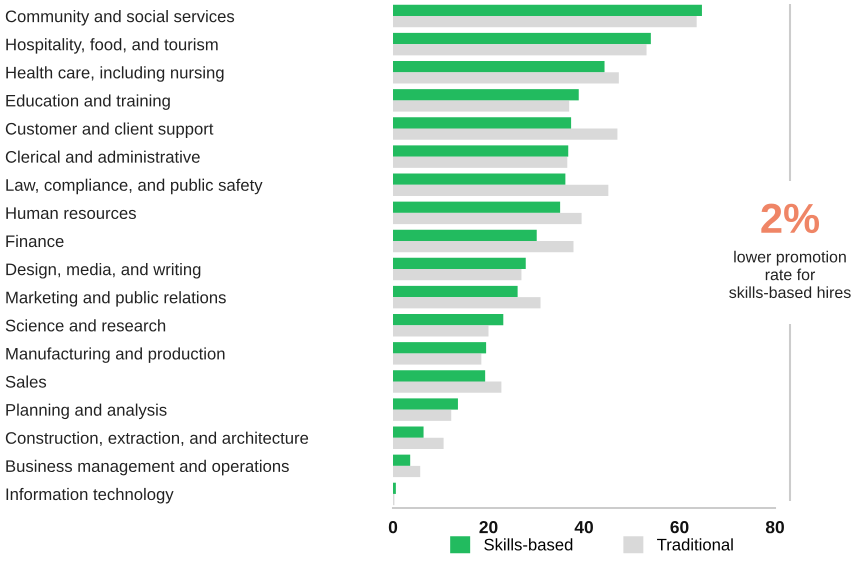  Describe the element at coordinates (120, 18) in the screenshot. I see `y-tick-label: Community and social services` at that location.